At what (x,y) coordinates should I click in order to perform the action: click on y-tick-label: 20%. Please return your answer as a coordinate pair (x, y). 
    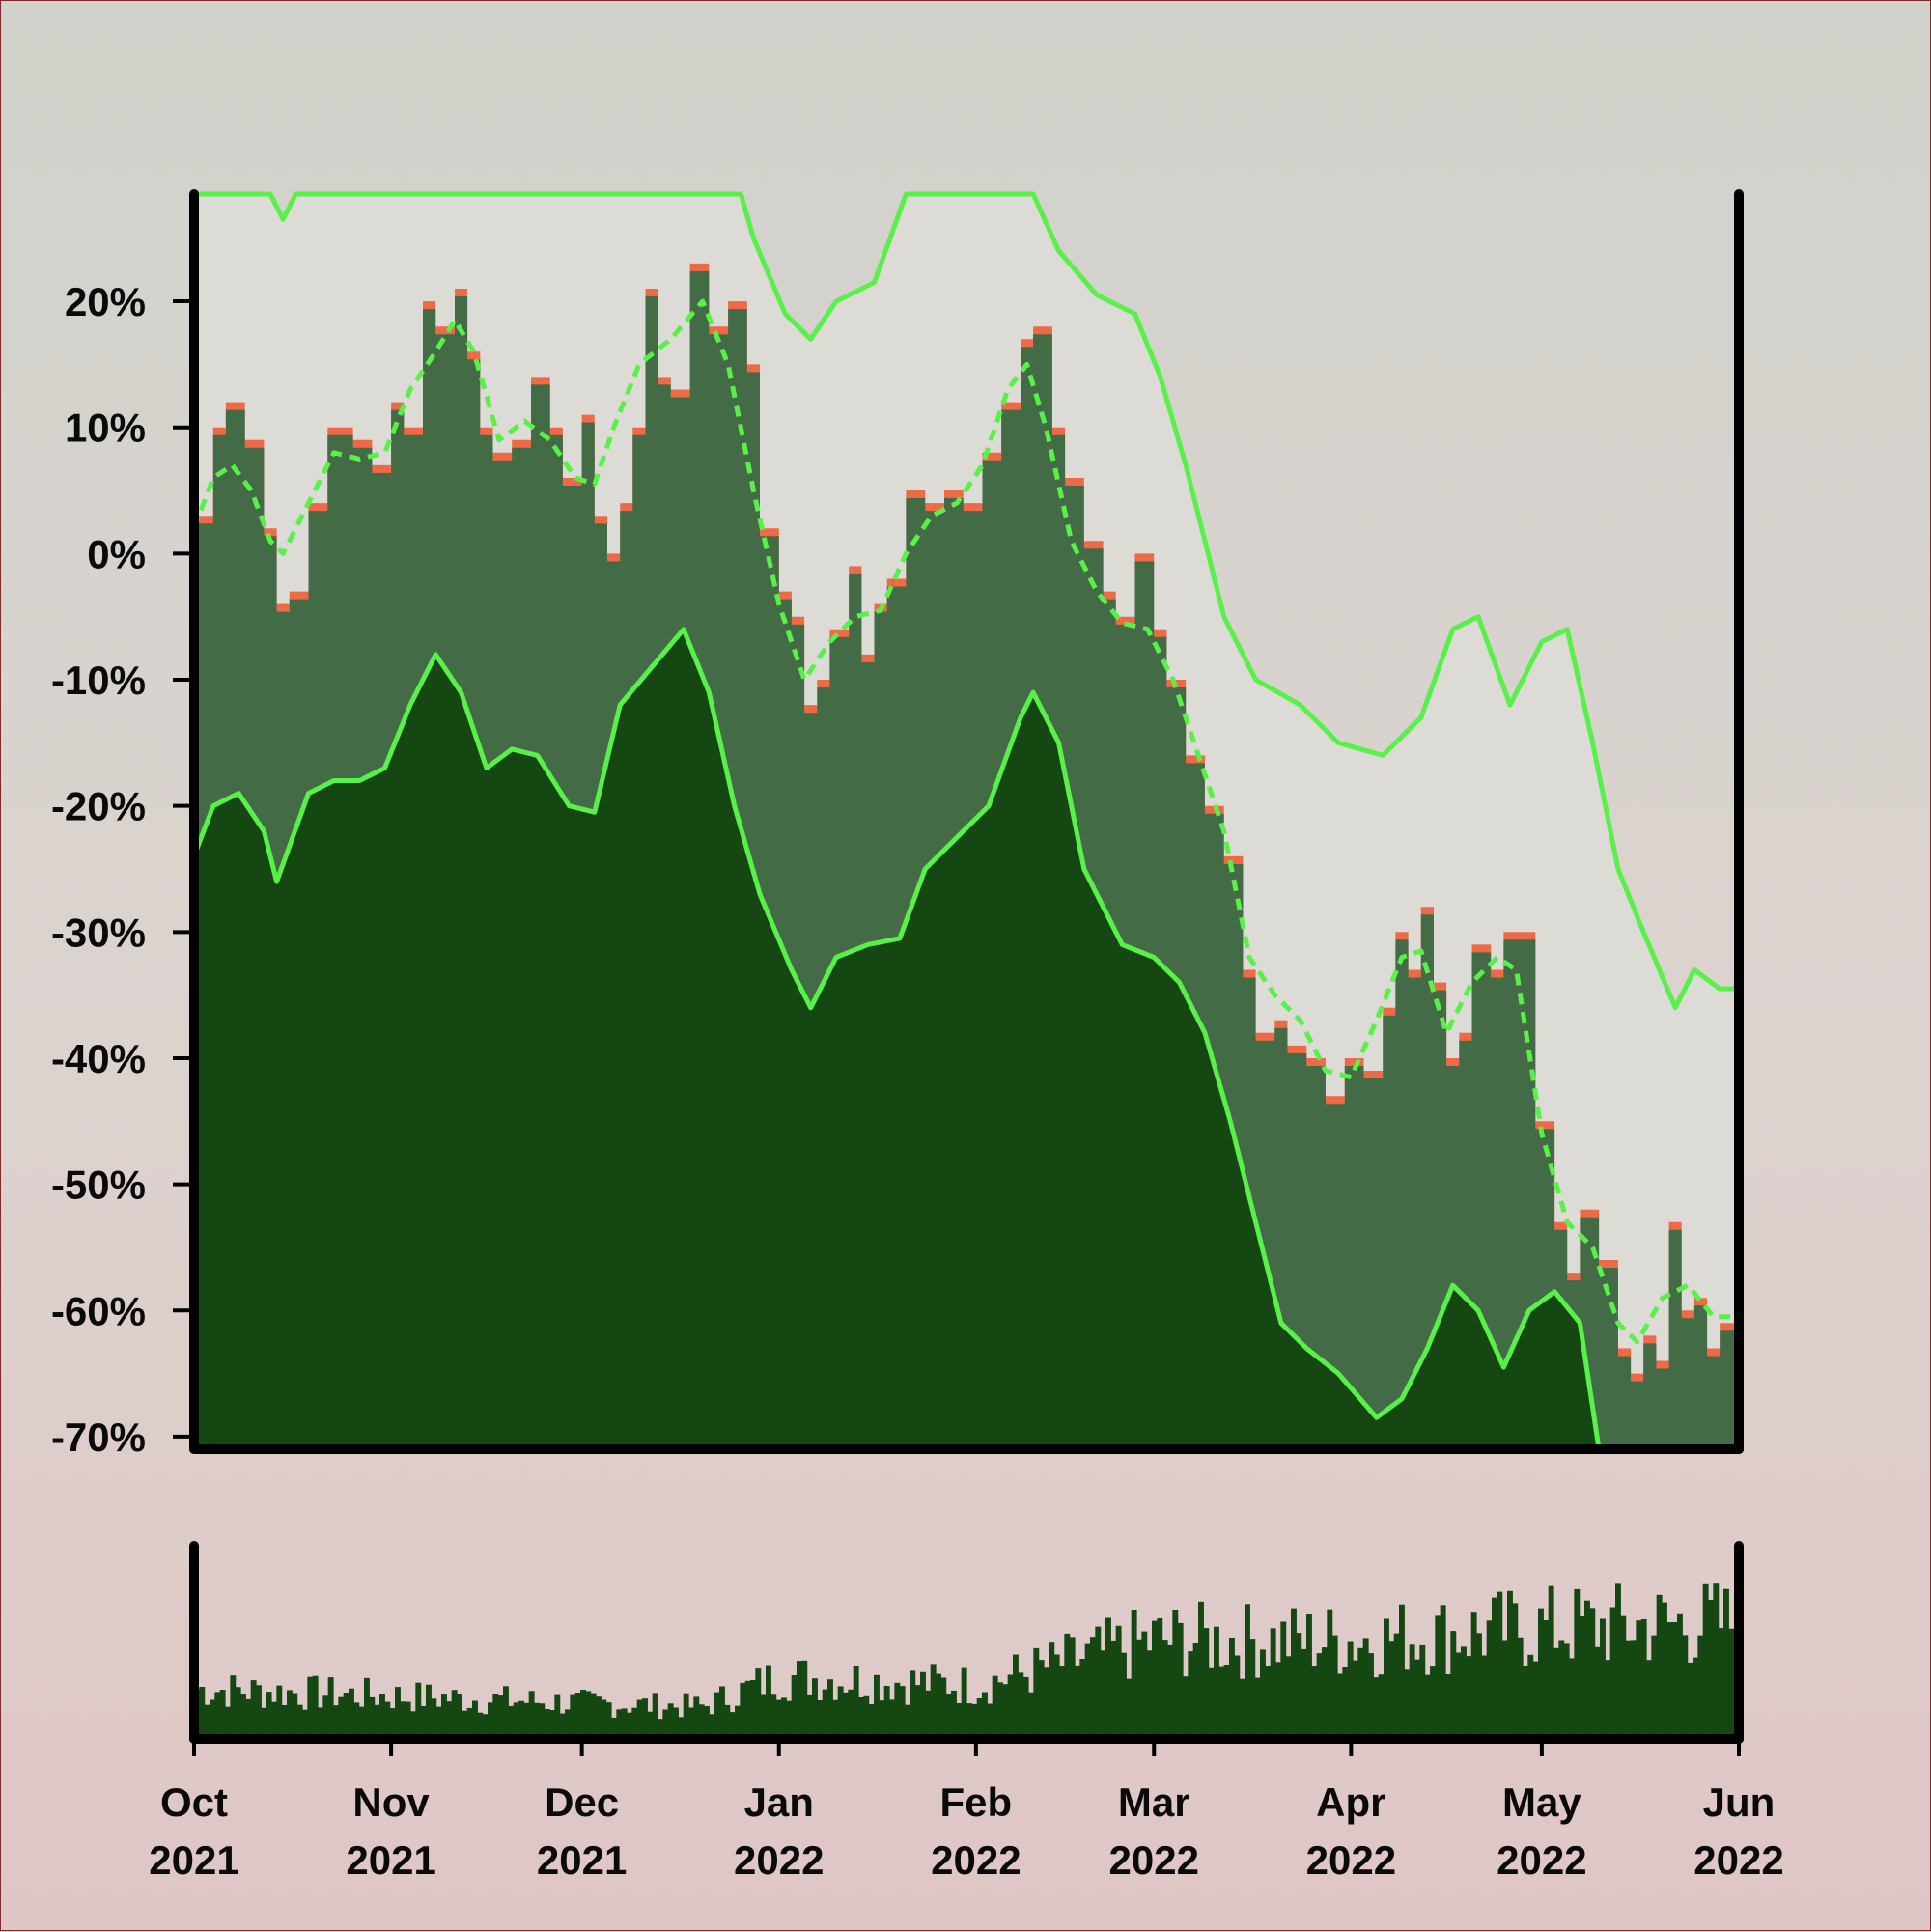
    Looking at the image, I should click on (105, 302).